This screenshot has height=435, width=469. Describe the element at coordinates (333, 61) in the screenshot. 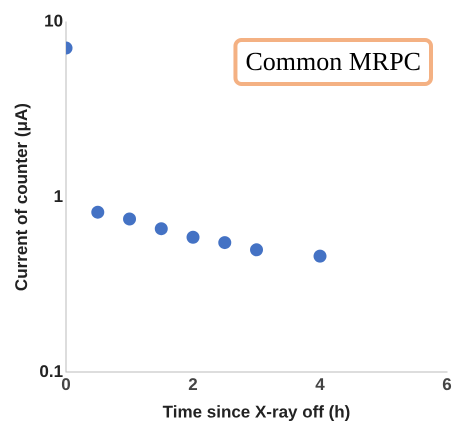

I see `annotation: Common MRPC` at that location.